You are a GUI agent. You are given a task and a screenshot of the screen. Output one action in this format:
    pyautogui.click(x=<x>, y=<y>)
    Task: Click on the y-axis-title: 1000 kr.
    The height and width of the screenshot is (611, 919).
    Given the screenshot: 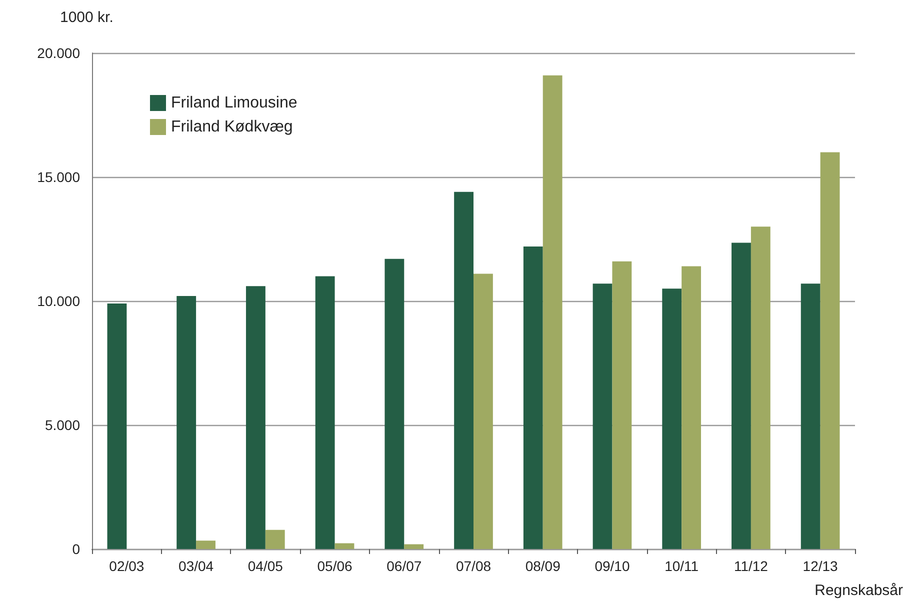 What is the action you would take?
    pyautogui.click(x=87, y=17)
    